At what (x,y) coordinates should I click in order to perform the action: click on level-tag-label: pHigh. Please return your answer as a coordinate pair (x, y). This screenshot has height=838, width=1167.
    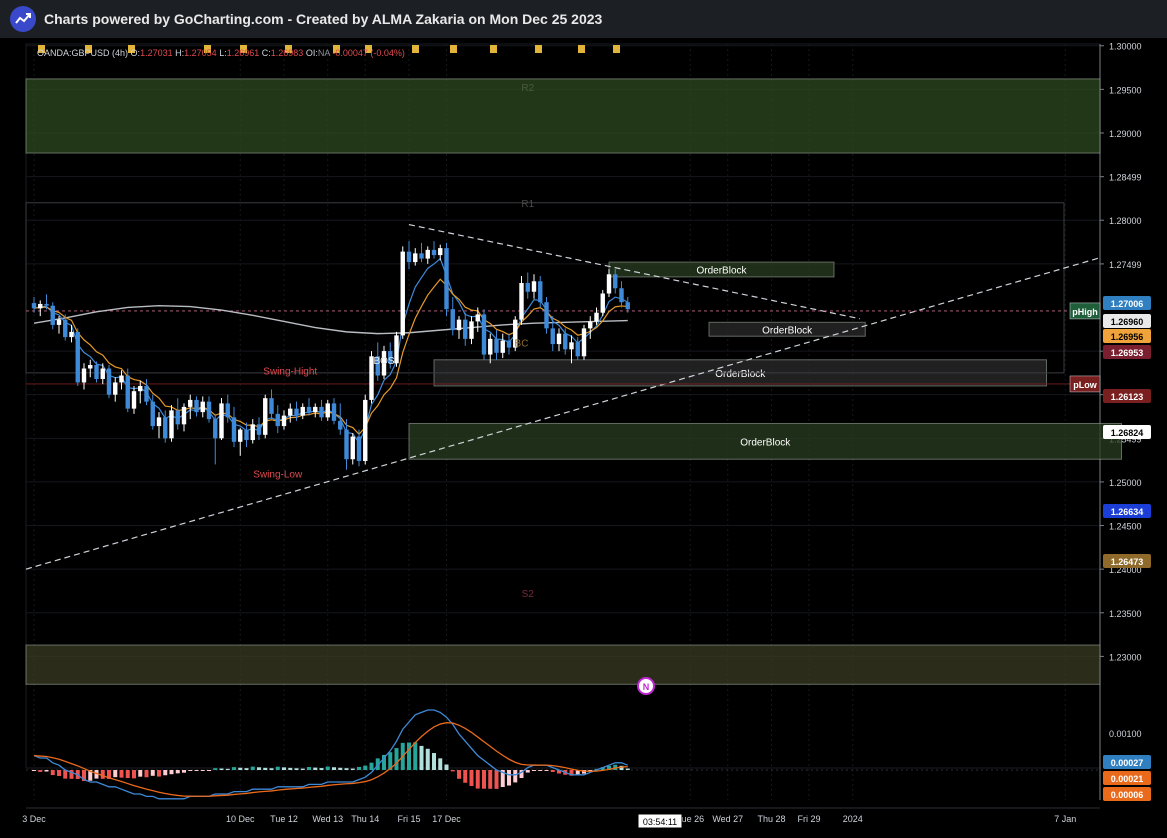
    Looking at the image, I should click on (1085, 312).